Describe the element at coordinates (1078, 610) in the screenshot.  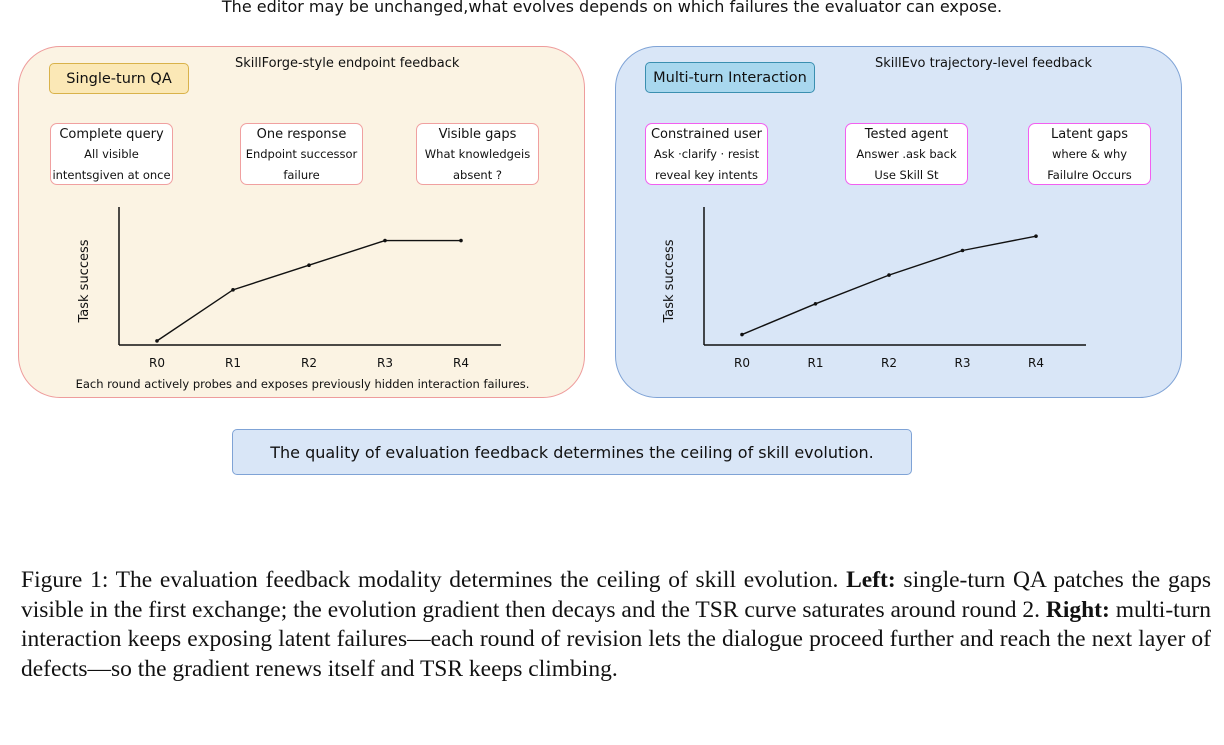
I see `caption-right-label: Right:` at that location.